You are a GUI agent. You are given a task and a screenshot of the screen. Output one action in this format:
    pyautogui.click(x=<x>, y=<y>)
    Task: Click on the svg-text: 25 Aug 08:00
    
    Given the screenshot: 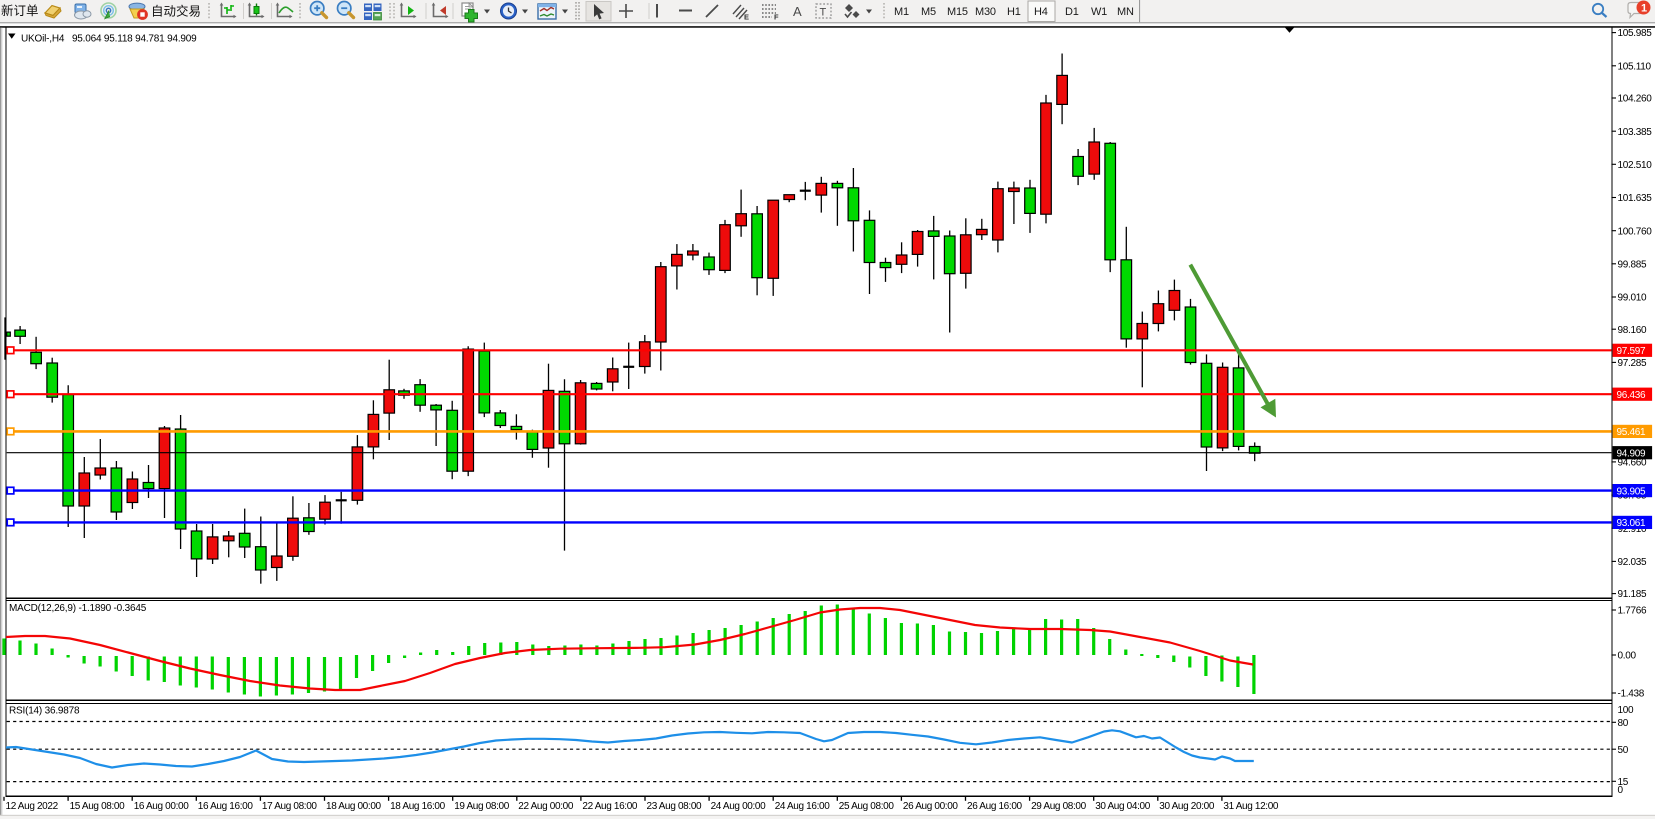 What is the action you would take?
    pyautogui.click(x=867, y=806)
    